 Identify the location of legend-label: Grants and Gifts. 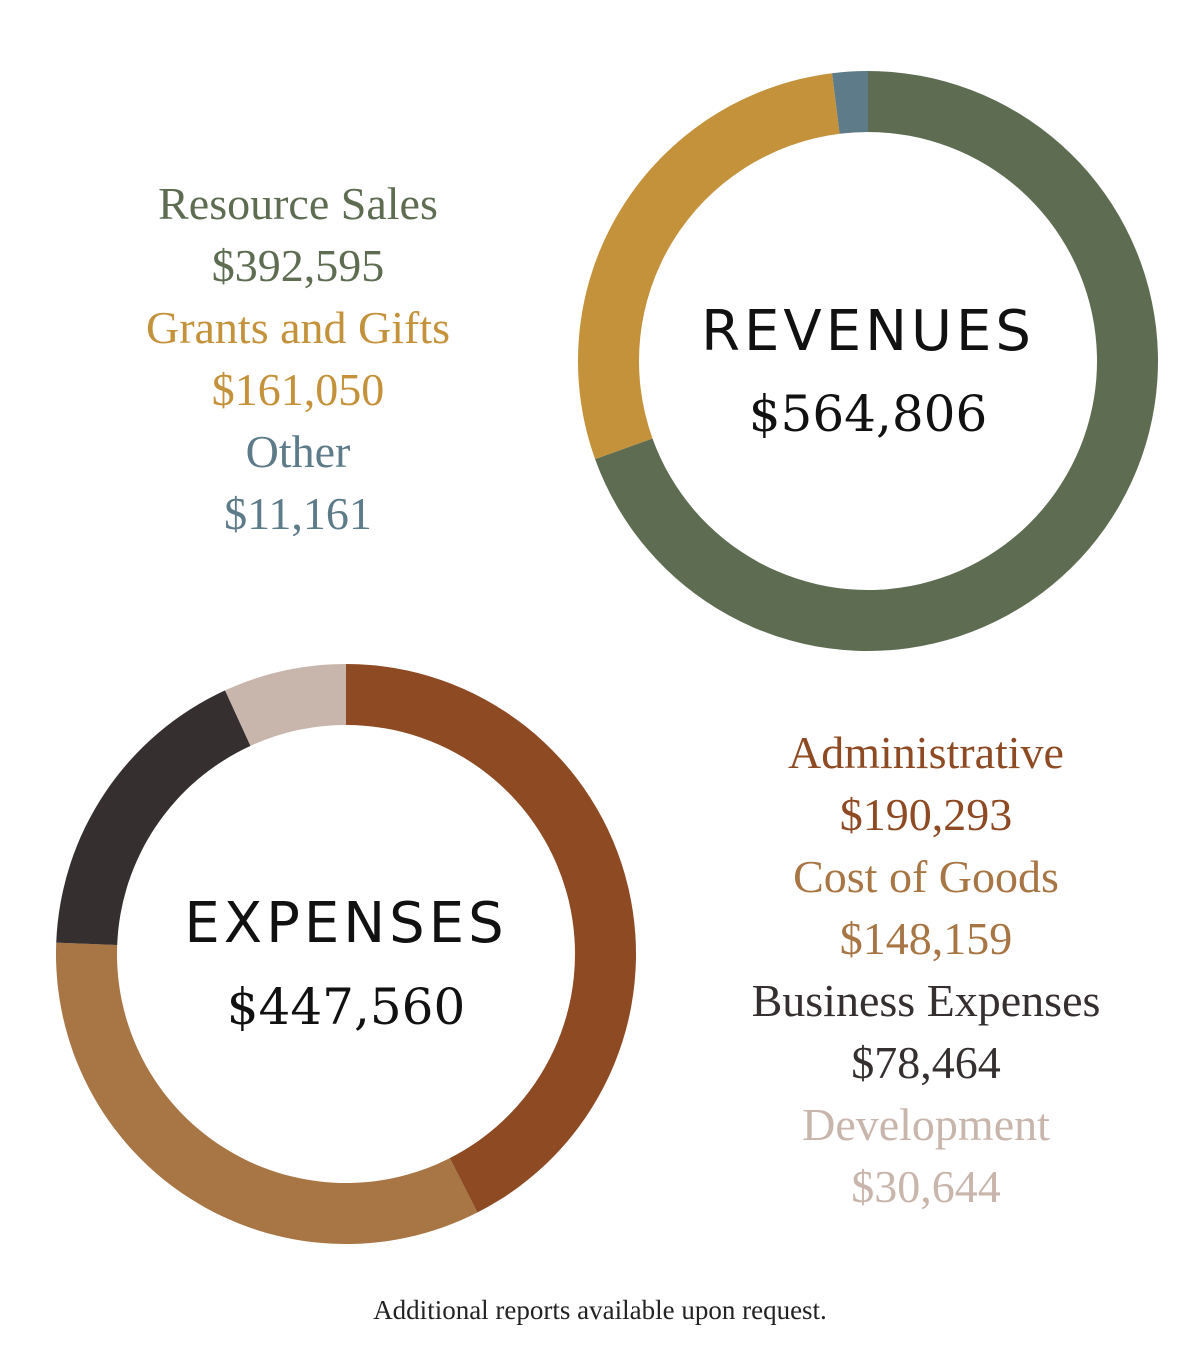
(298, 327).